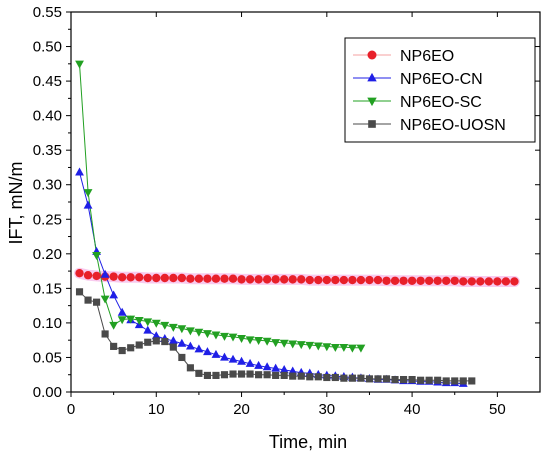 The width and height of the screenshot is (550, 457). I want to click on legend-label: NP6EO, so click(427, 56).